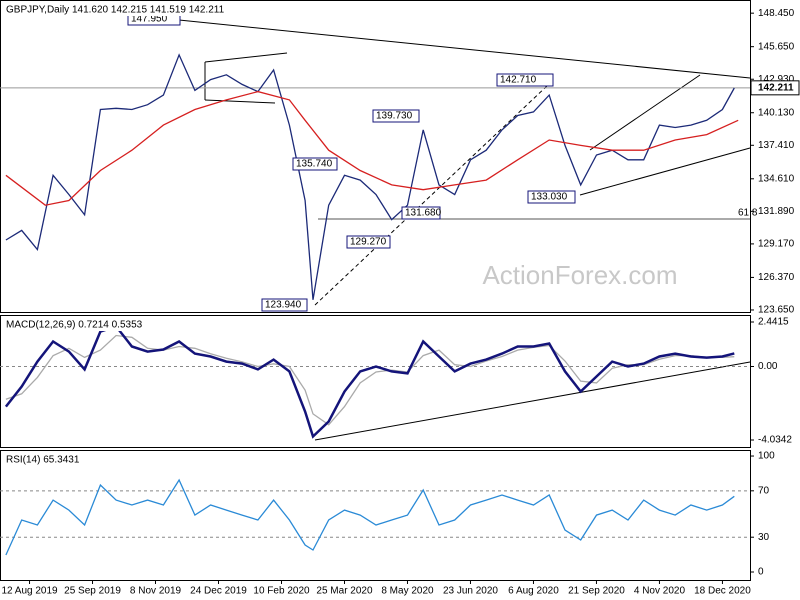 This screenshot has height=600, width=800. I want to click on y-tick-label: 140.130, so click(776, 112).